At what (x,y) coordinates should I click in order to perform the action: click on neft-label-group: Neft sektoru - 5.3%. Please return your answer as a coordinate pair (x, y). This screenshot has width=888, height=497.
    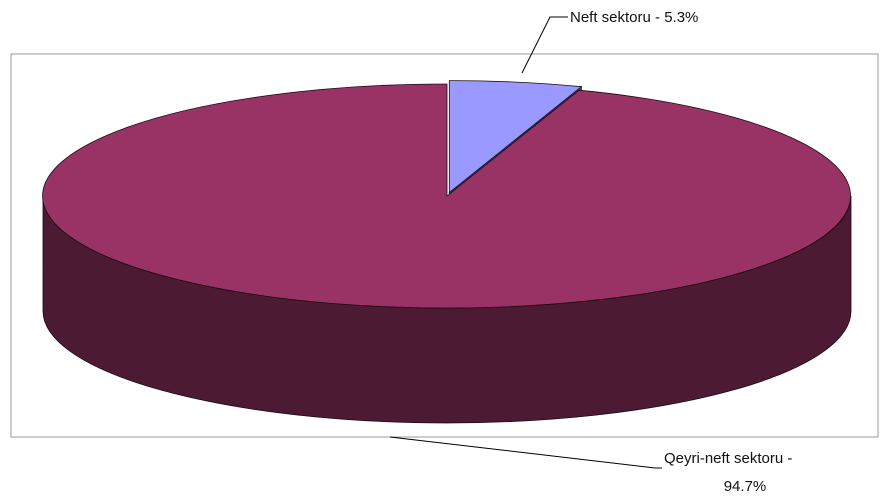
    Looking at the image, I should click on (609, 41).